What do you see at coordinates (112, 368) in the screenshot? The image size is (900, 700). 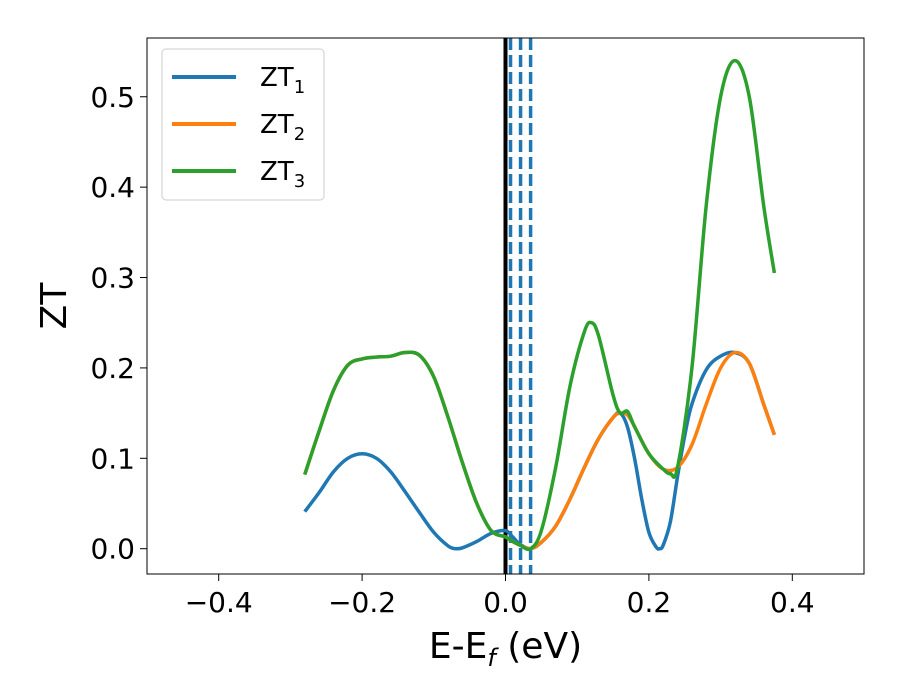 I see `y-tick-label: 0.2` at bounding box center [112, 368].